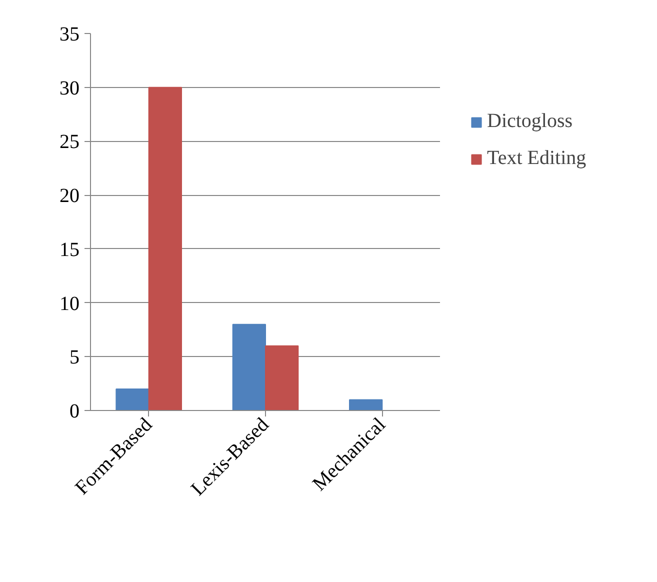 This screenshot has width=657, height=582. Describe the element at coordinates (70, 303) in the screenshot. I see `y-tick-label: 10` at that location.